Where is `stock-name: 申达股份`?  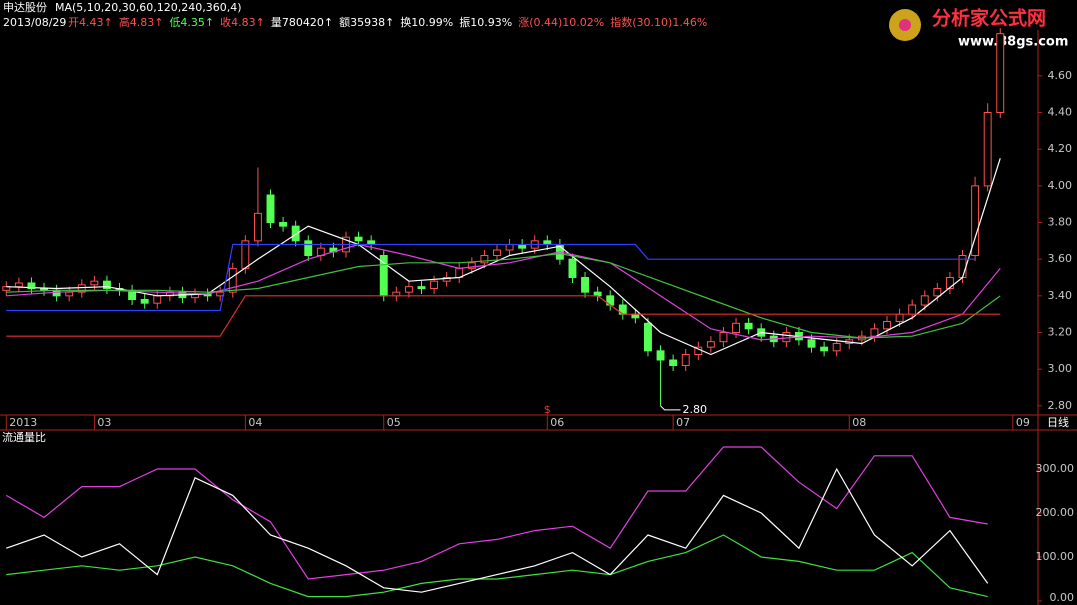
stock-name: 申达股份 is located at coordinates (25, 7).